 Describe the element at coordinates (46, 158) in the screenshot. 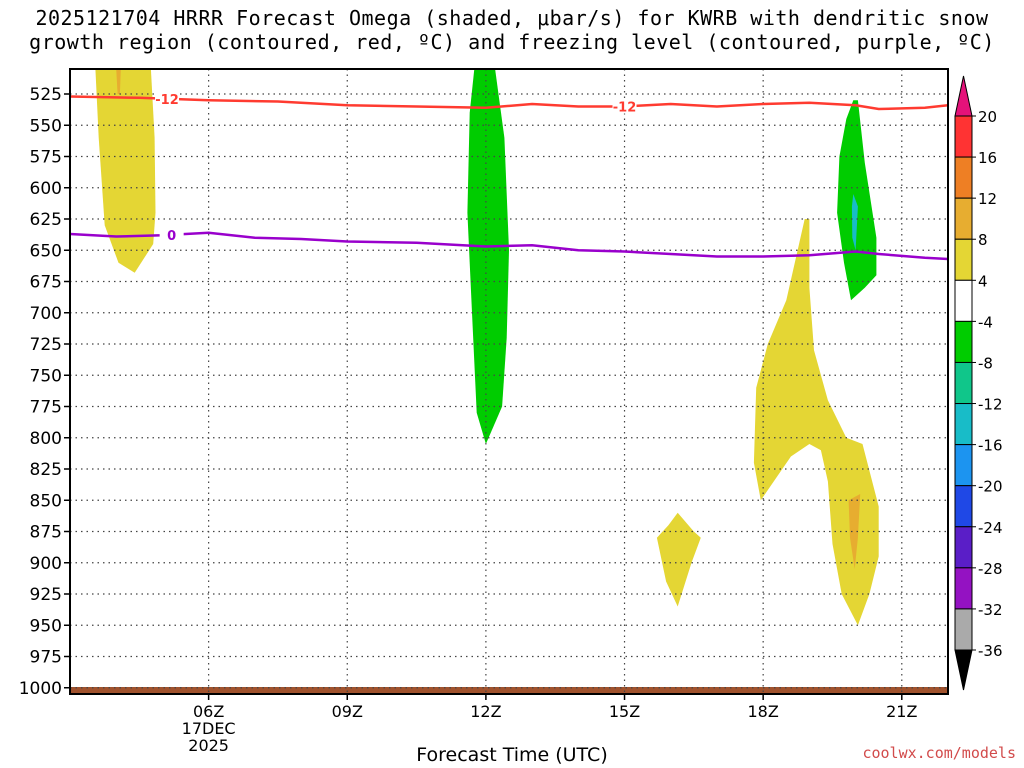

I see `y-tick-label-575: 575` at that location.